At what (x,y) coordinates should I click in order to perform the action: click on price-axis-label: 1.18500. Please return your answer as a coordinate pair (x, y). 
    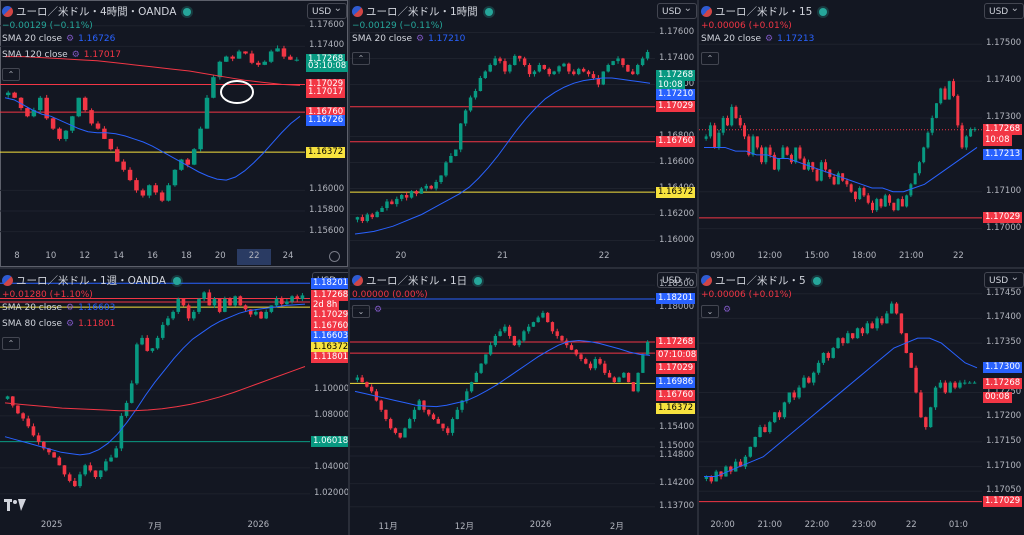
    Looking at the image, I should click on (677, 284).